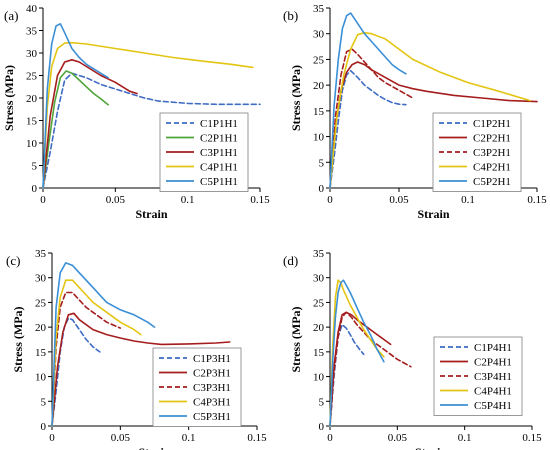 The width and height of the screenshot is (550, 450). Describe the element at coordinates (492, 168) in the screenshot. I see `legend-label: C4P2H1` at that location.